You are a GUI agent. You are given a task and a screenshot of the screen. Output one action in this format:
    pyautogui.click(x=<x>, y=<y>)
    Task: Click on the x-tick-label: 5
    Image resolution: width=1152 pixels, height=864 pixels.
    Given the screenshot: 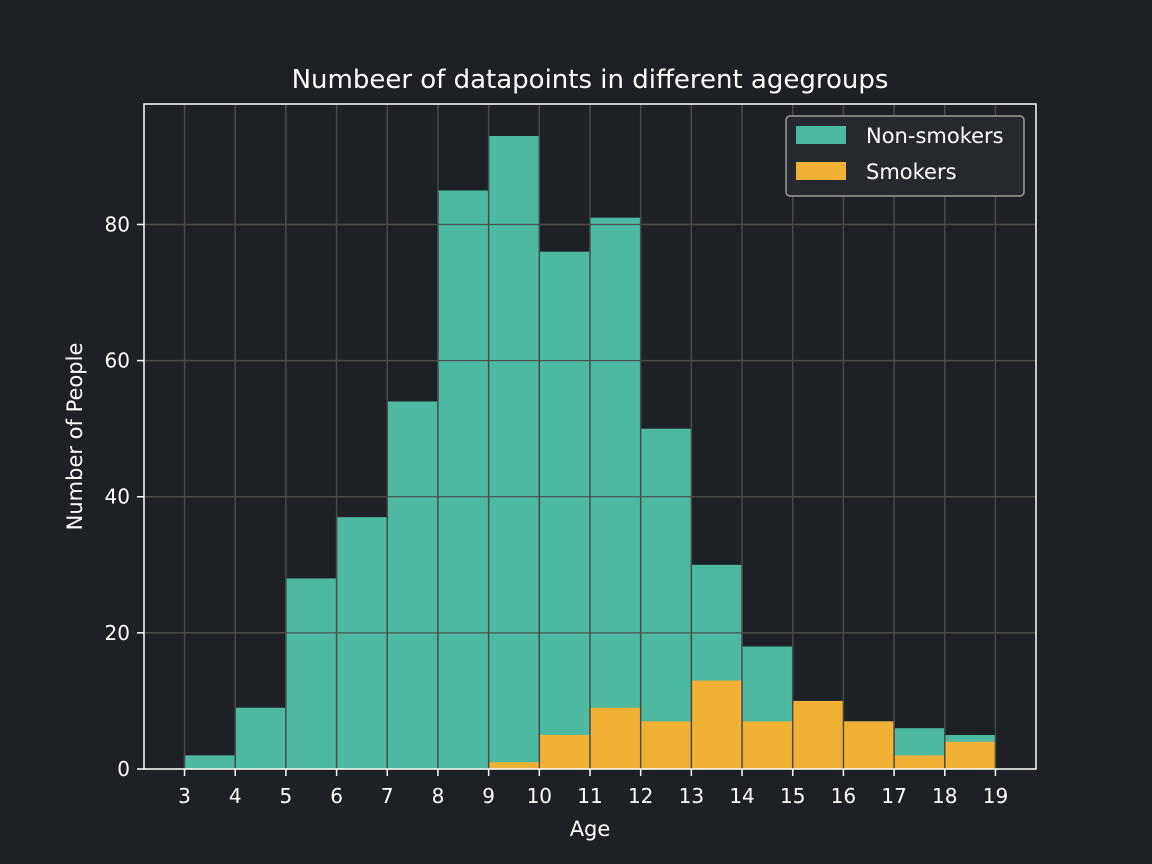 What is the action you would take?
    pyautogui.click(x=286, y=796)
    